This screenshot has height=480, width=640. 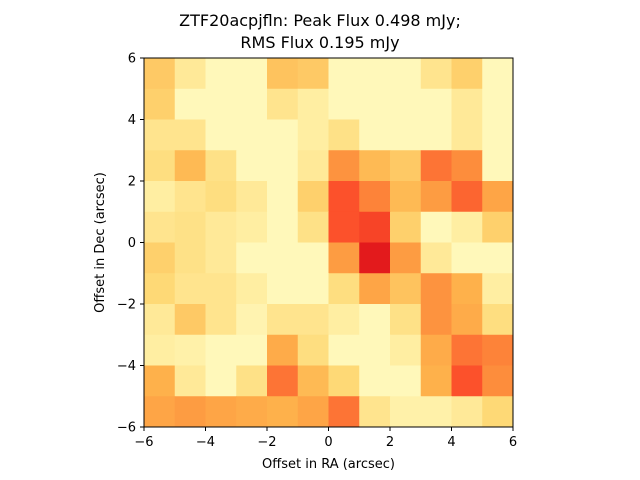 What do you see at coordinates (126, 305) in the screenshot?
I see `y-tick-label: −2` at bounding box center [126, 305].